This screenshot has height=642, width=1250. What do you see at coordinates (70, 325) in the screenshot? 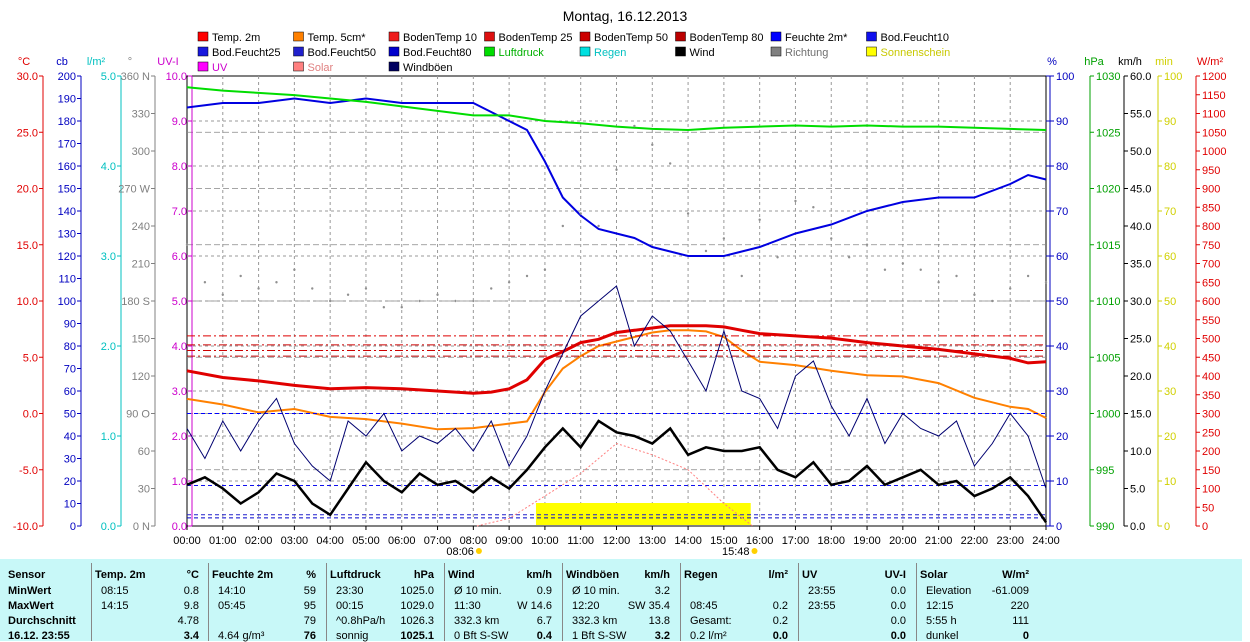
I see `axis-tick-label: 90` at bounding box center [70, 325].